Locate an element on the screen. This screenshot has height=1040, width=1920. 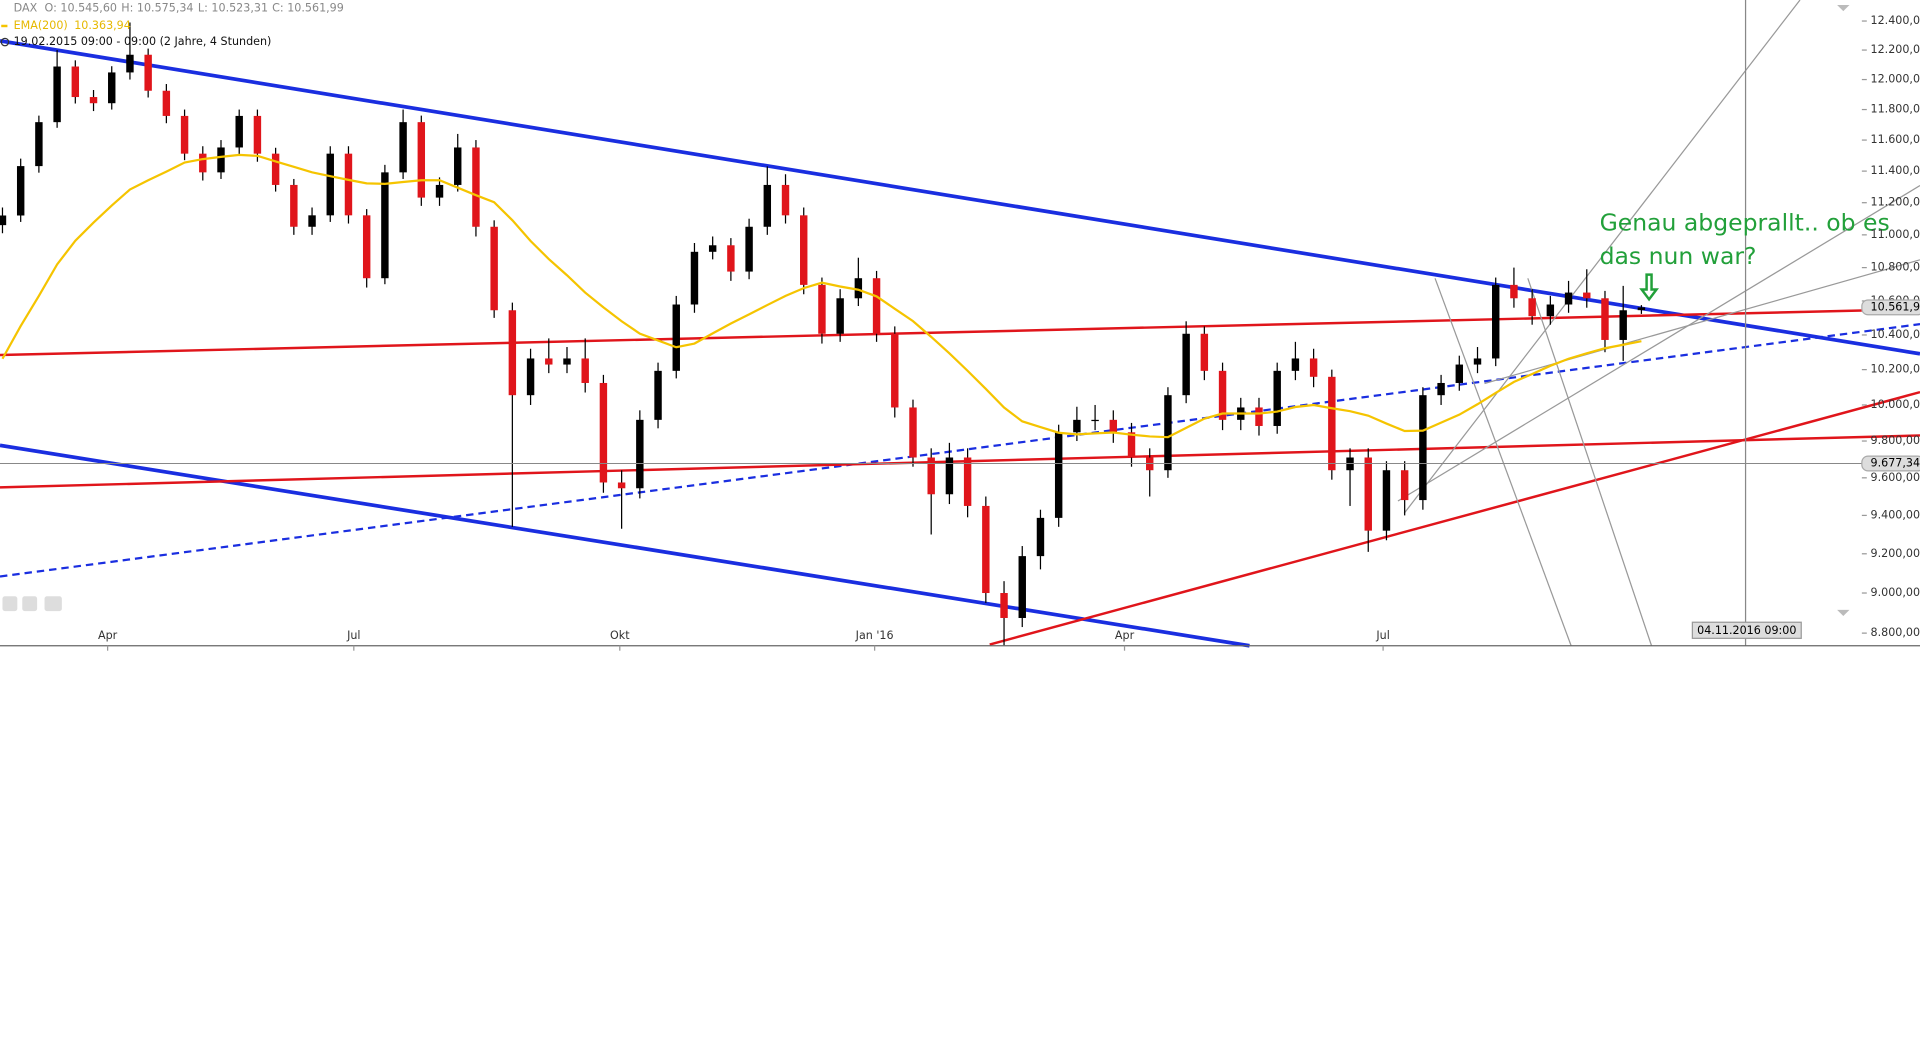
y-tick-label: 9.400,00 is located at coordinates (1895, 514).